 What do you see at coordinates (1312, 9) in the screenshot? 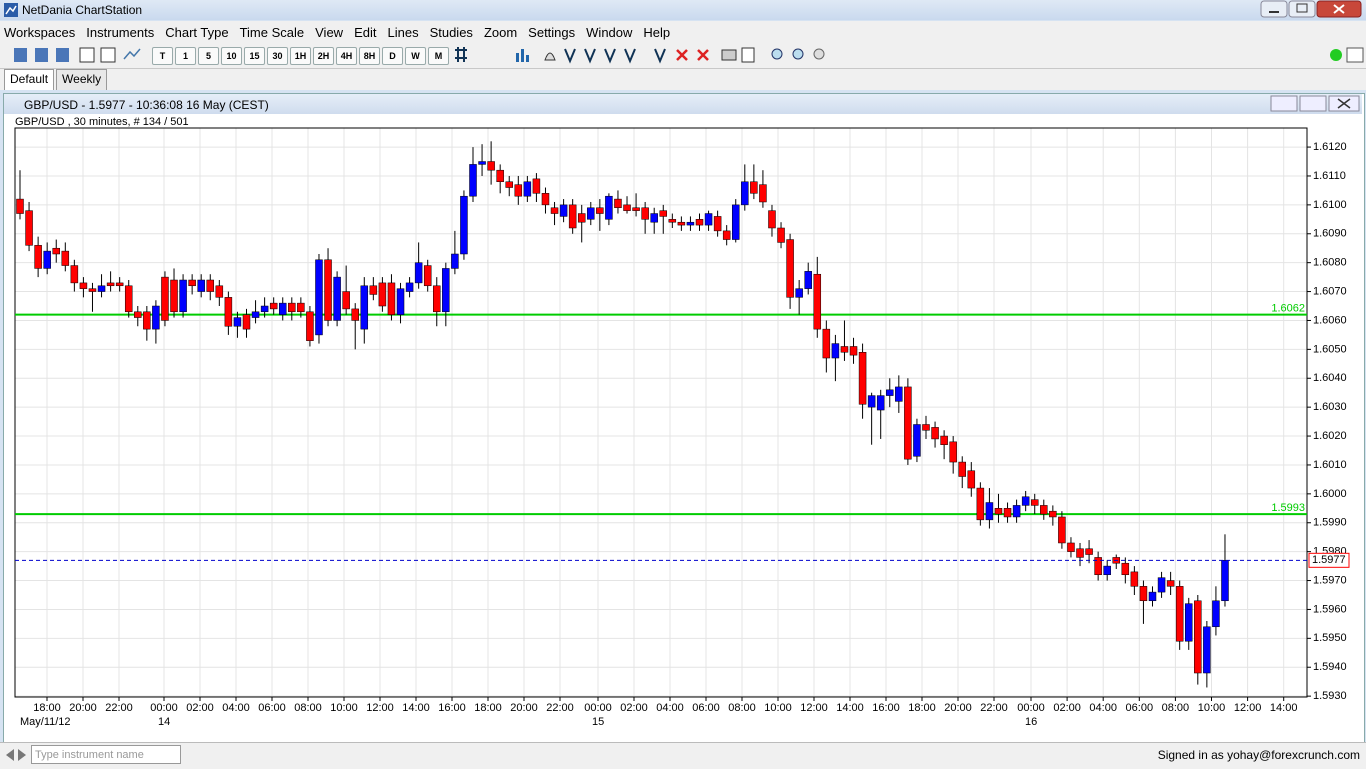
I see `window-controls` at bounding box center [1312, 9].